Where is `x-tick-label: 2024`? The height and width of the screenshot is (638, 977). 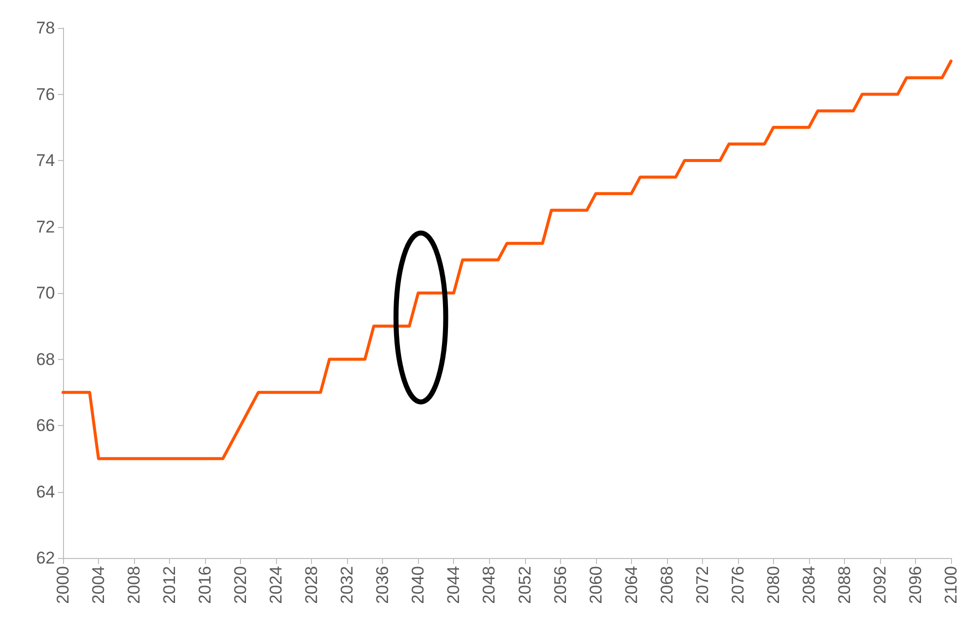
x-tick-label: 2024 is located at coordinates (276, 585).